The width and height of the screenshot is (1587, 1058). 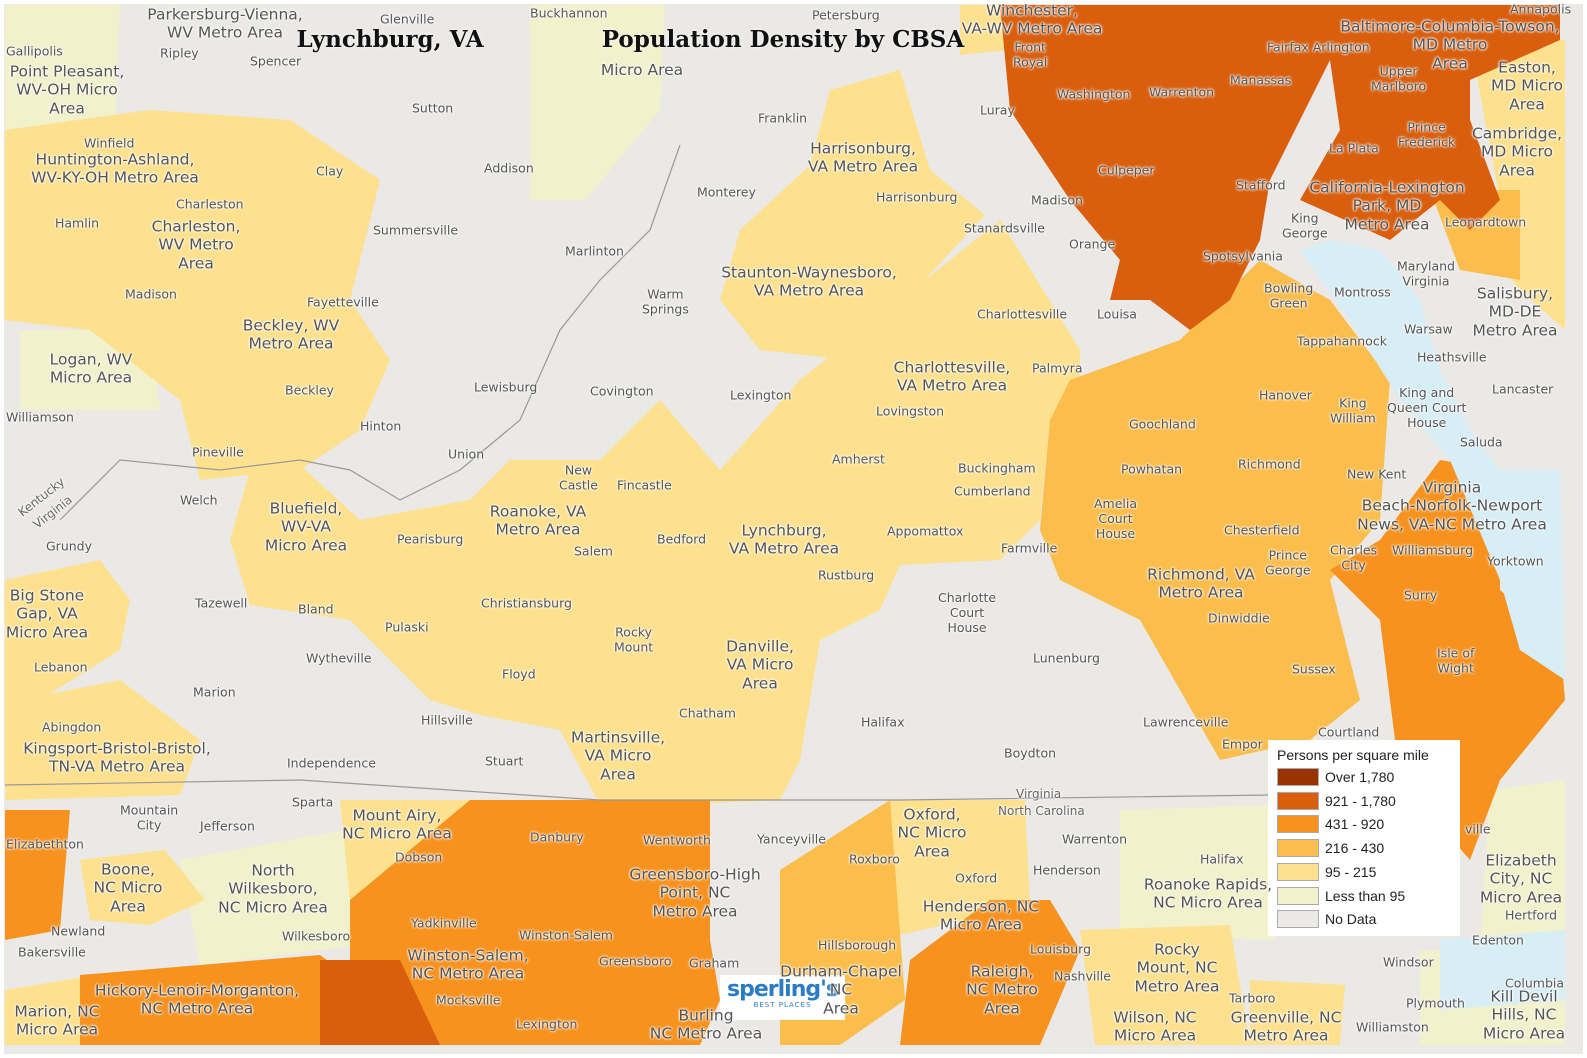 What do you see at coordinates (677, 840) in the screenshot?
I see `place-label: Wentworth` at bounding box center [677, 840].